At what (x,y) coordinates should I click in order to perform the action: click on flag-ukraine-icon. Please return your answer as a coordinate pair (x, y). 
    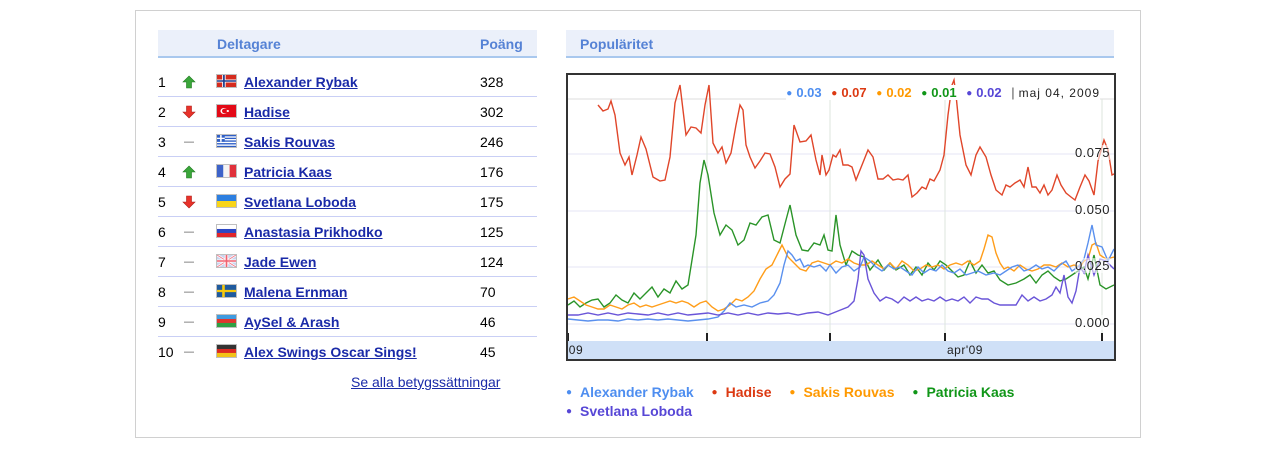
    Looking at the image, I should click on (226, 201).